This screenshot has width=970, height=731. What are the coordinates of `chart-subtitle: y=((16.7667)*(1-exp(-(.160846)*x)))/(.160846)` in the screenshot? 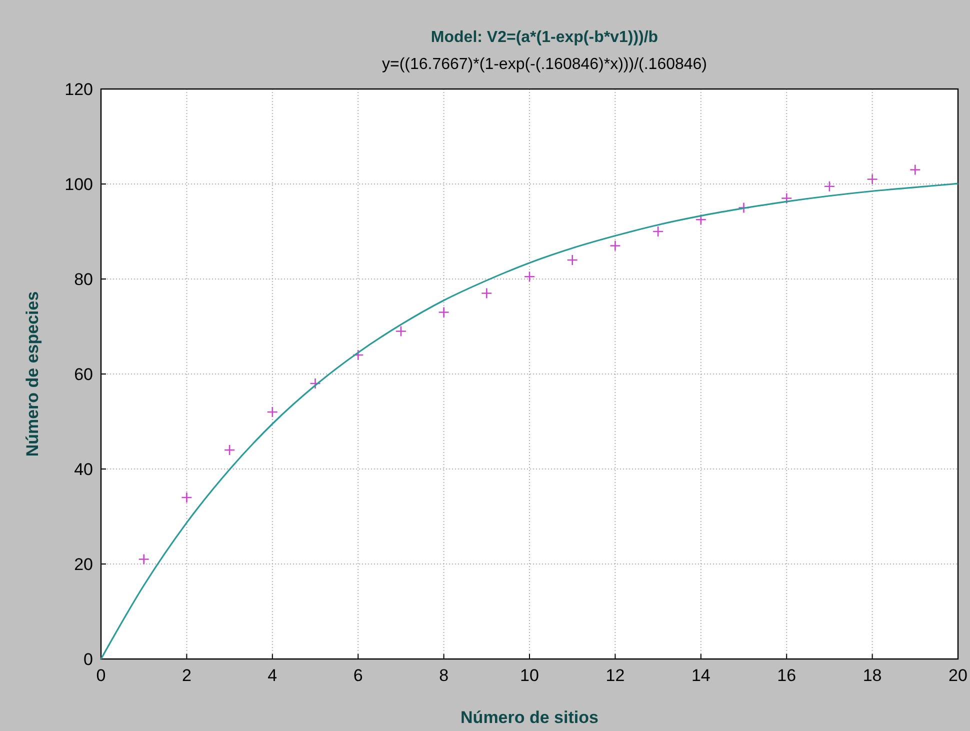 It's located at (545, 64).